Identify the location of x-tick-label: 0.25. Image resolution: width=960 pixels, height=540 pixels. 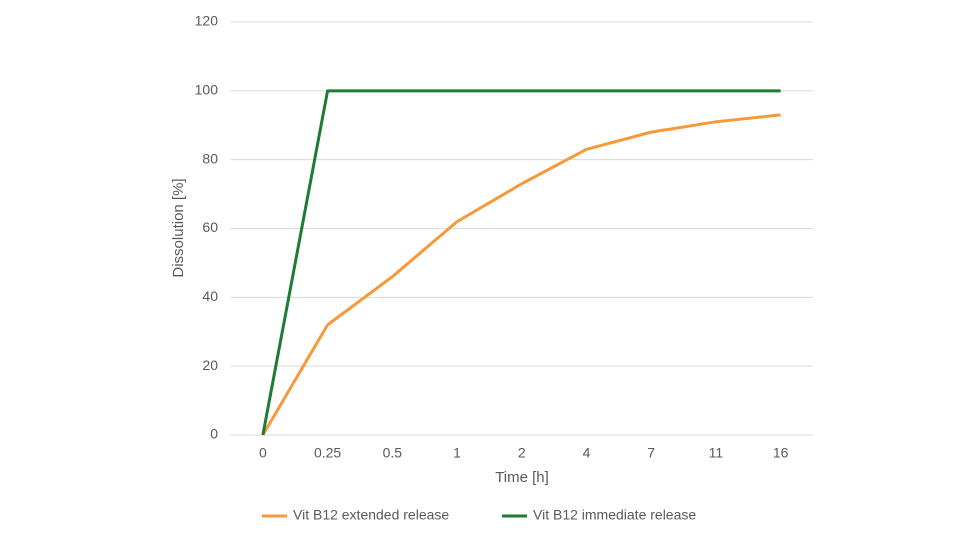
(327, 453).